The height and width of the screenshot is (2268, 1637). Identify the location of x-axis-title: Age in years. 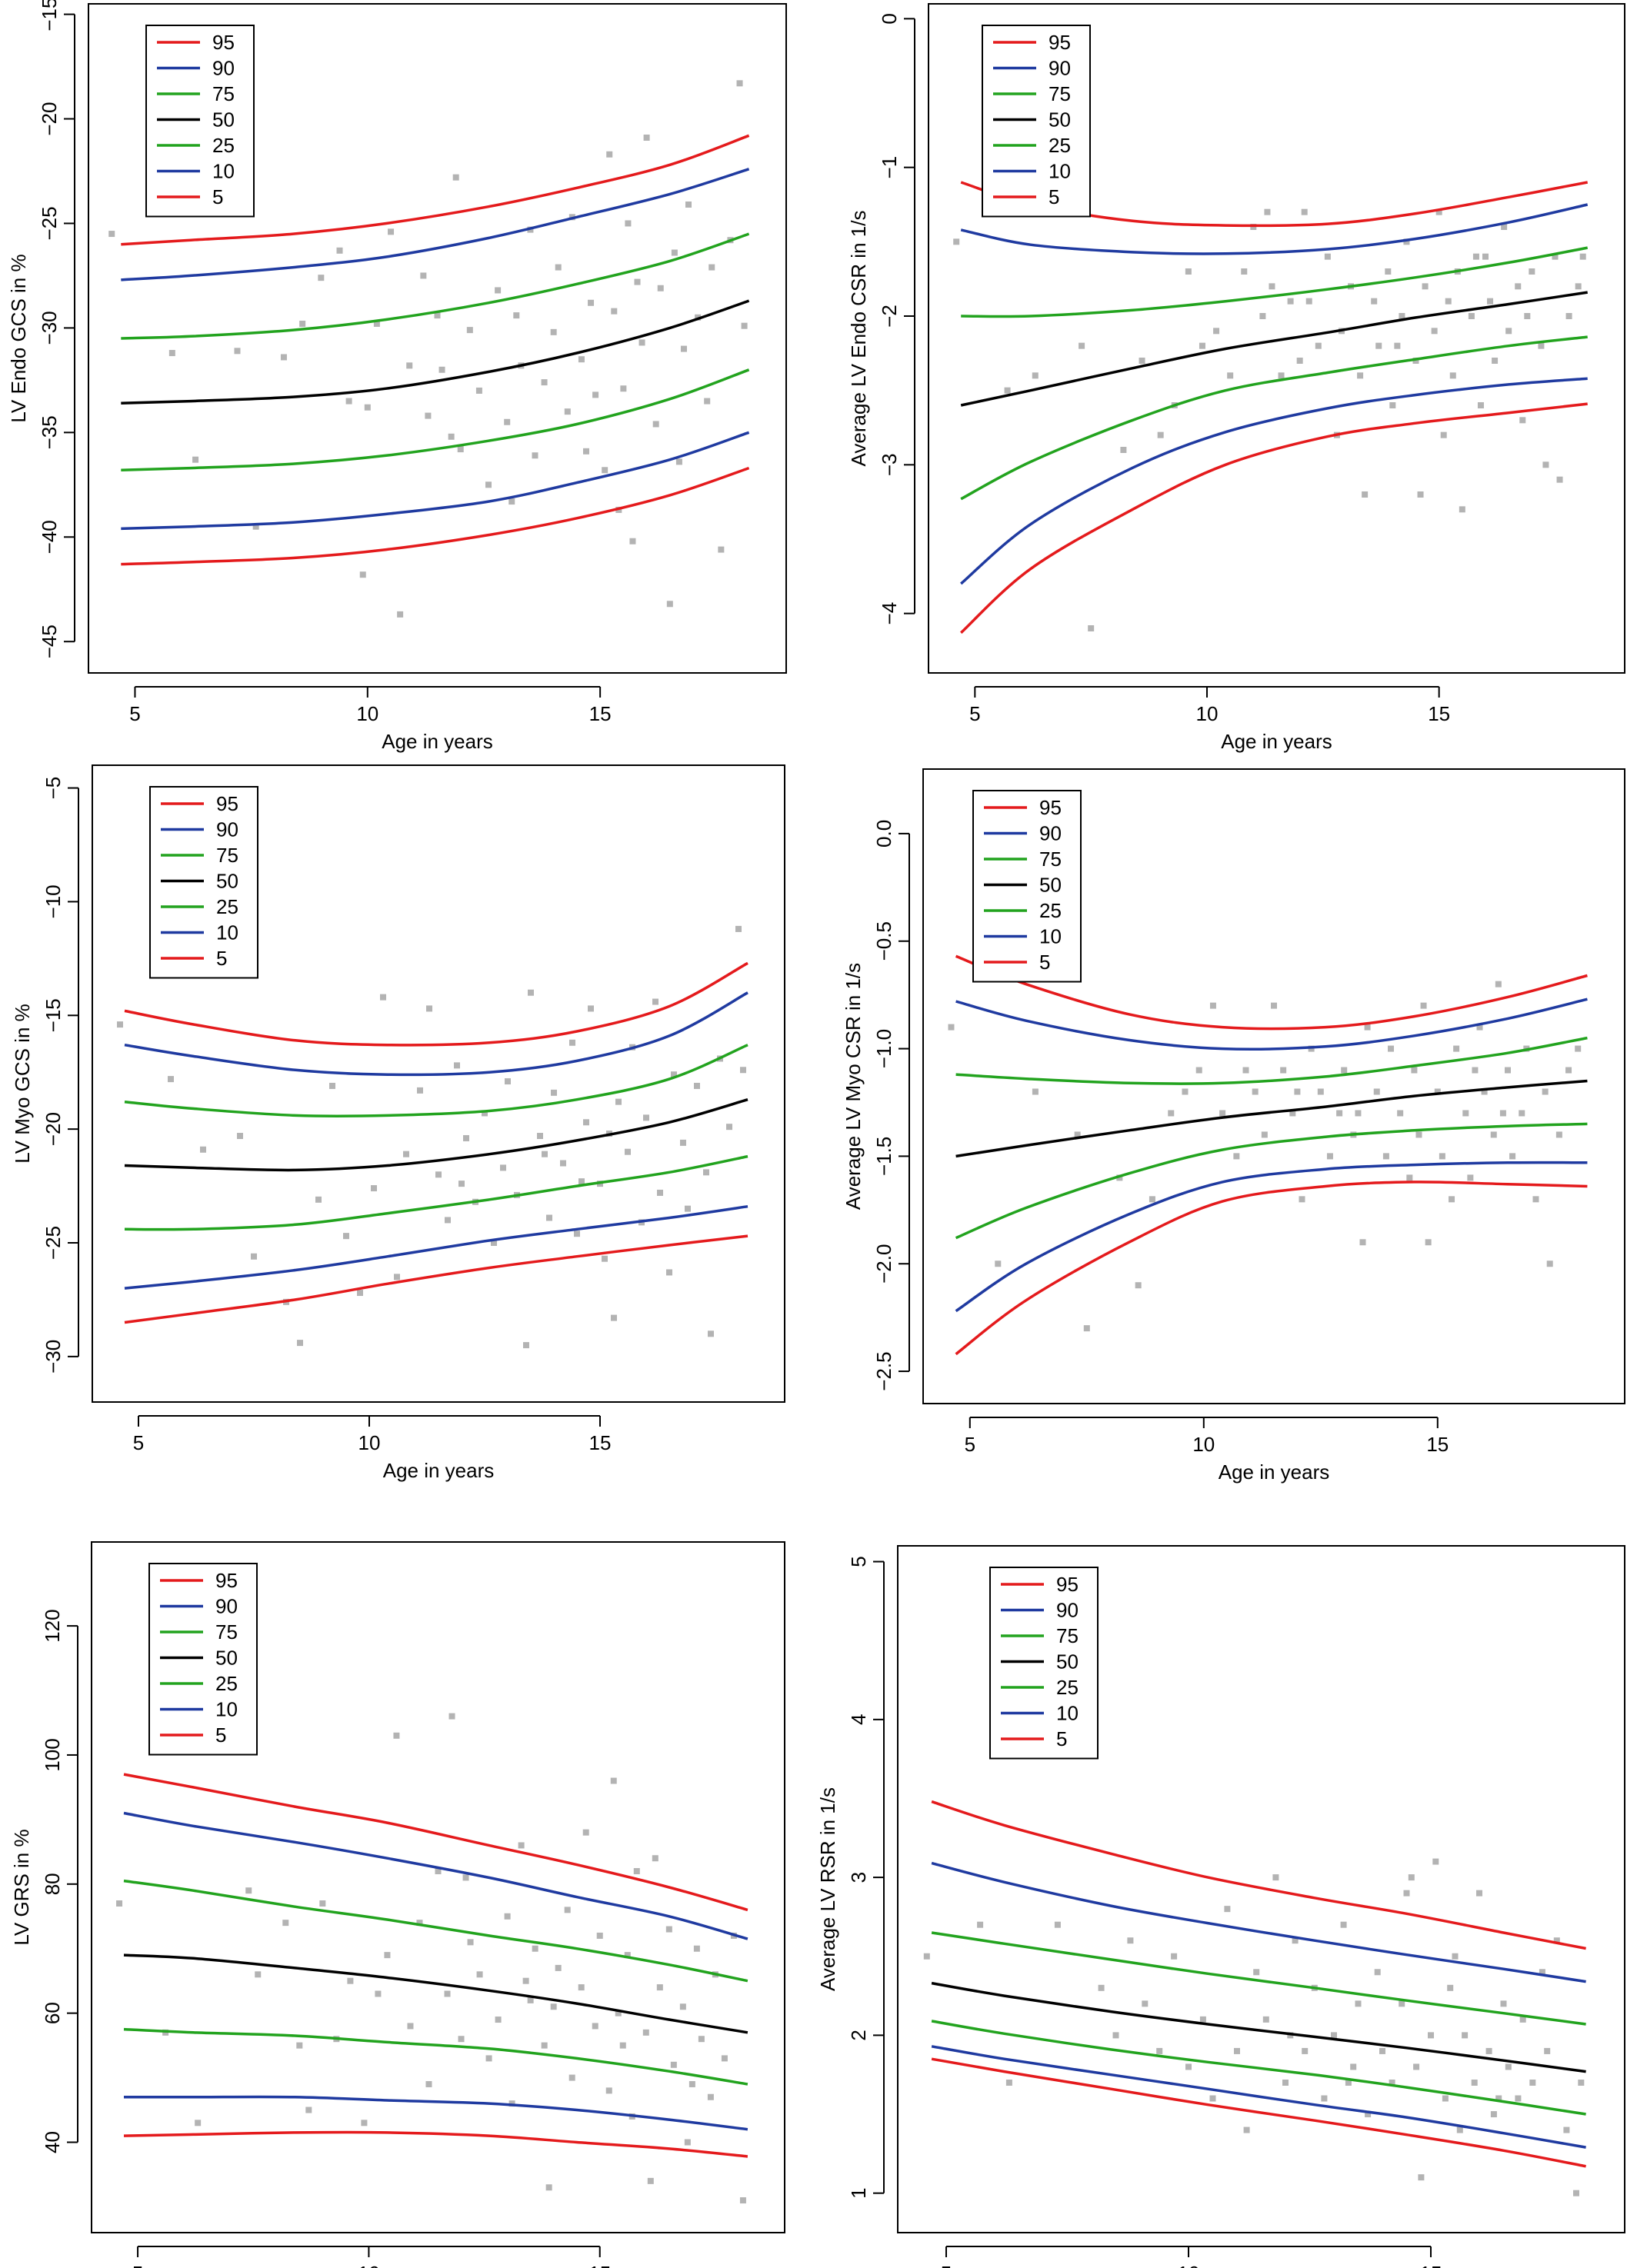
(1274, 1472).